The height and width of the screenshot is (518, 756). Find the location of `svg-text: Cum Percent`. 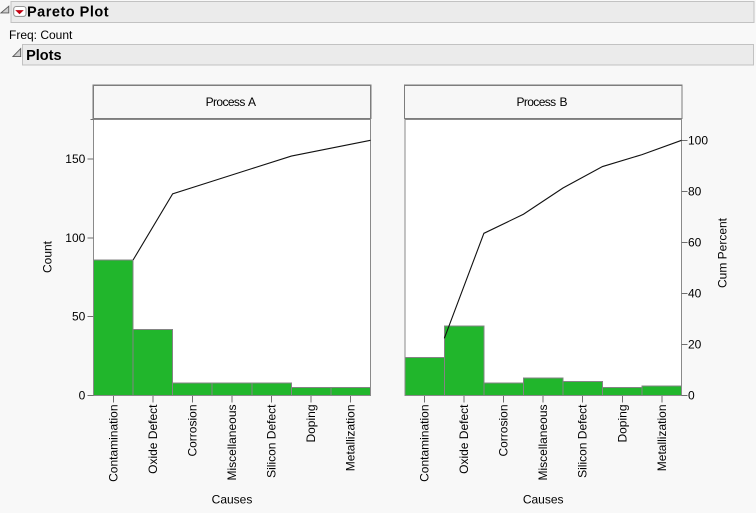

svg-text: Cum Percent is located at coordinates (723, 252).